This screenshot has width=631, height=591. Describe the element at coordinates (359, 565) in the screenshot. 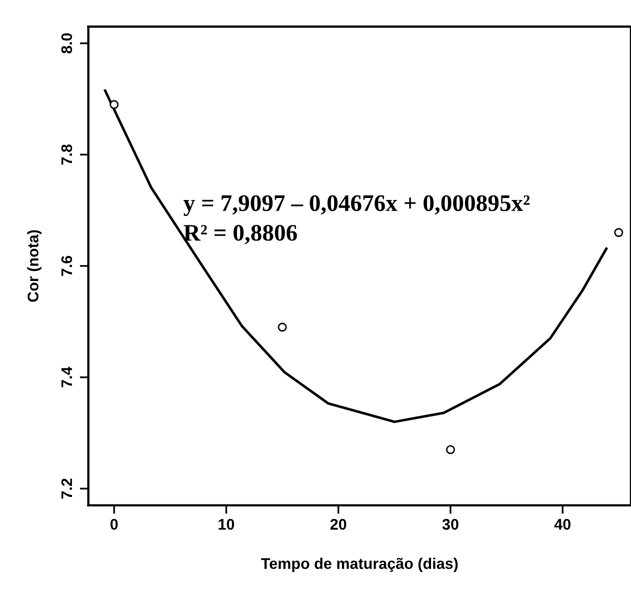

I see `x-axis-title: Tempo de maturação (dias)` at that location.